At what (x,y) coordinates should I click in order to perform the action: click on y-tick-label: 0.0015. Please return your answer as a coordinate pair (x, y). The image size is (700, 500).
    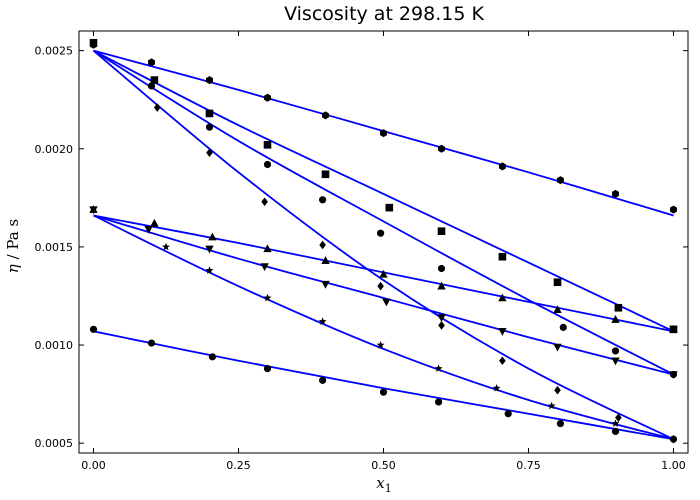
    Looking at the image, I should click on (54, 247).